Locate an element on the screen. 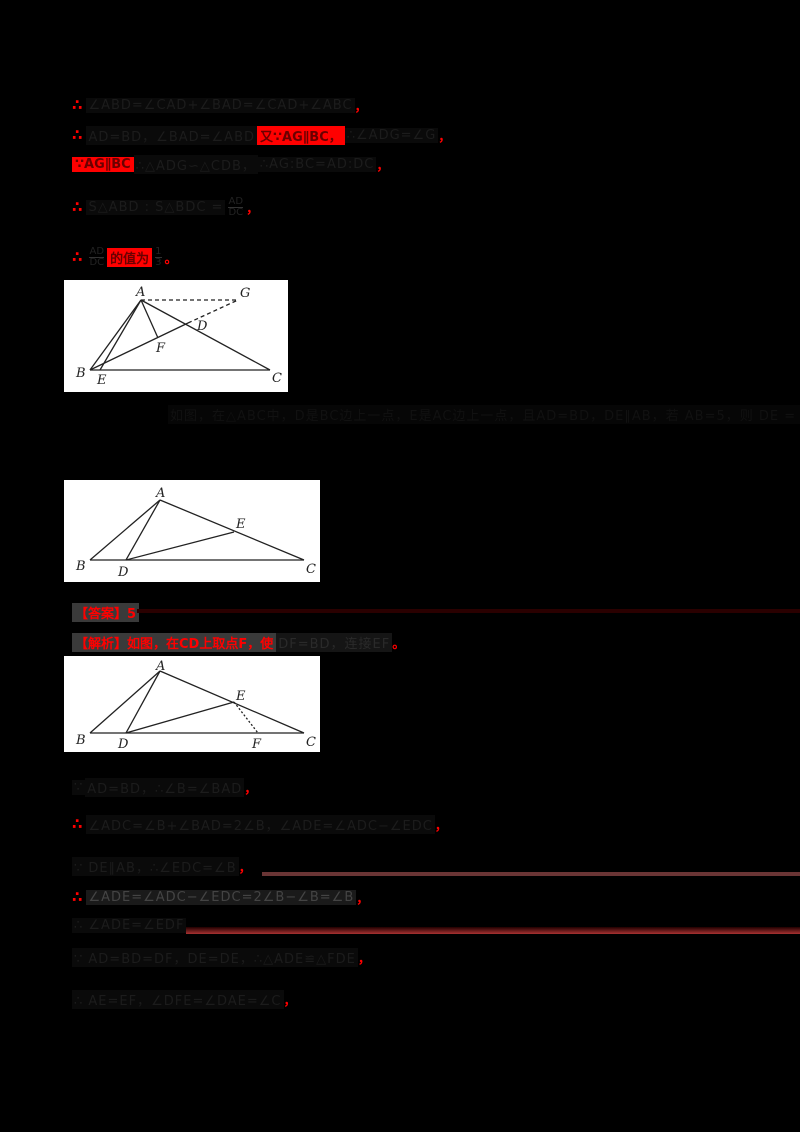  highlight-text: ∵AG∥BC is located at coordinates (103, 164).